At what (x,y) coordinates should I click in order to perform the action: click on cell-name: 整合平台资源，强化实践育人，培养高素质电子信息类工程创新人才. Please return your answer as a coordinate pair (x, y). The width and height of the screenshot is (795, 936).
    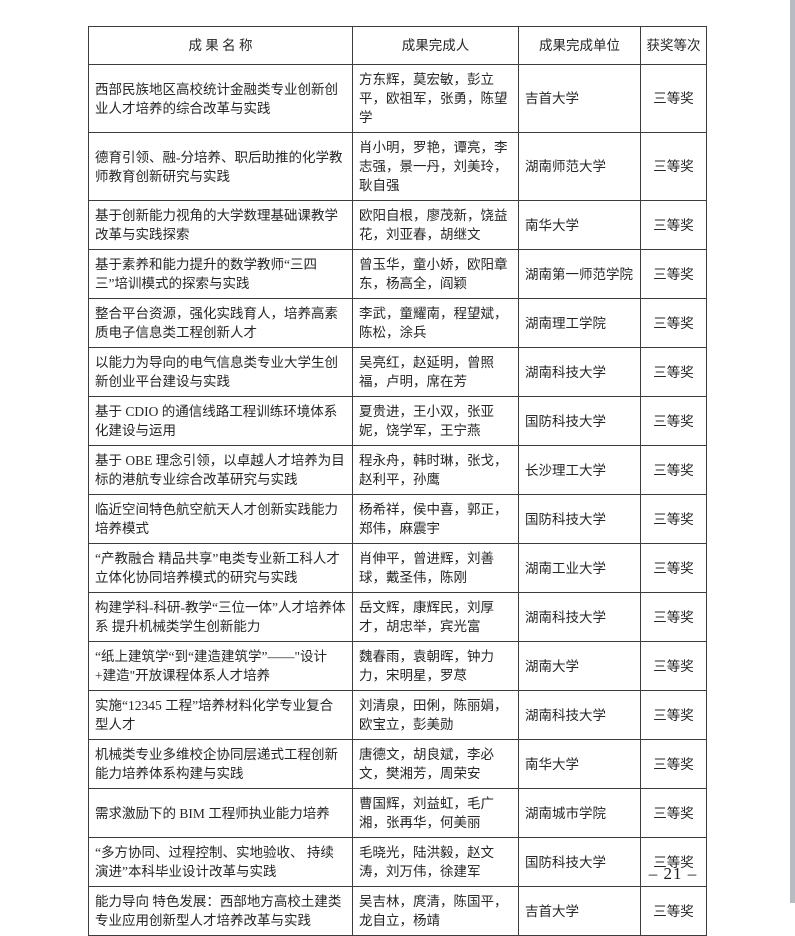
    Looking at the image, I should click on (220, 323).